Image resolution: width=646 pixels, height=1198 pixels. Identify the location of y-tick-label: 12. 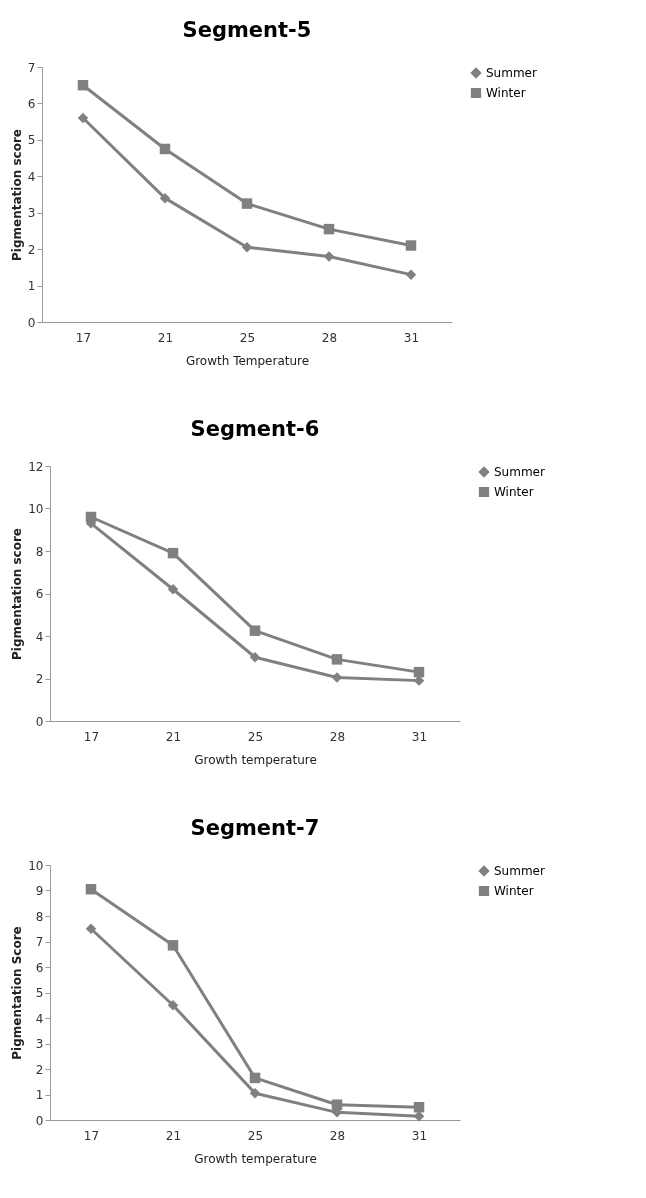
(36, 466).